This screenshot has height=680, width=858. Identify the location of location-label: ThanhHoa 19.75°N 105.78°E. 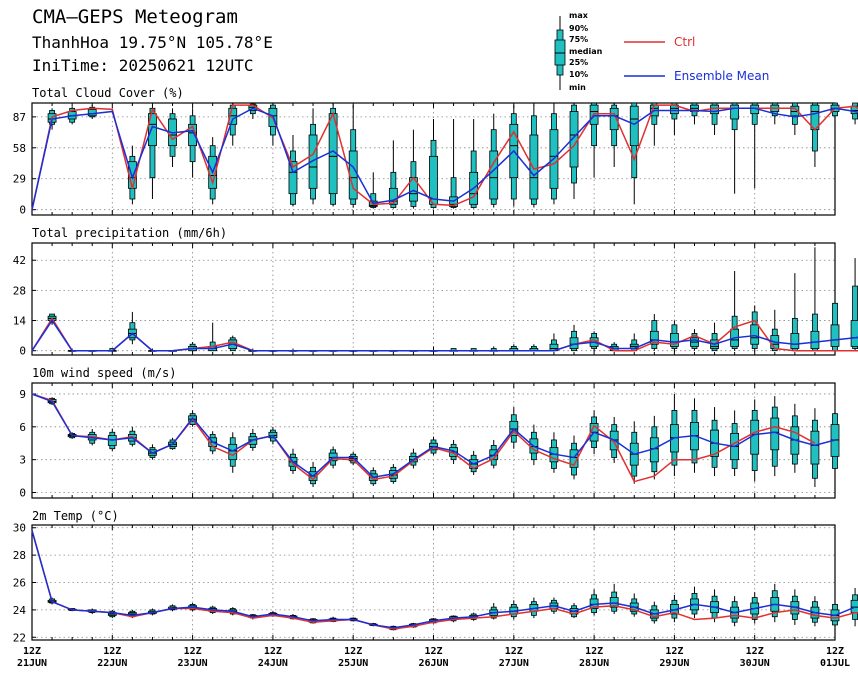
(152, 42).